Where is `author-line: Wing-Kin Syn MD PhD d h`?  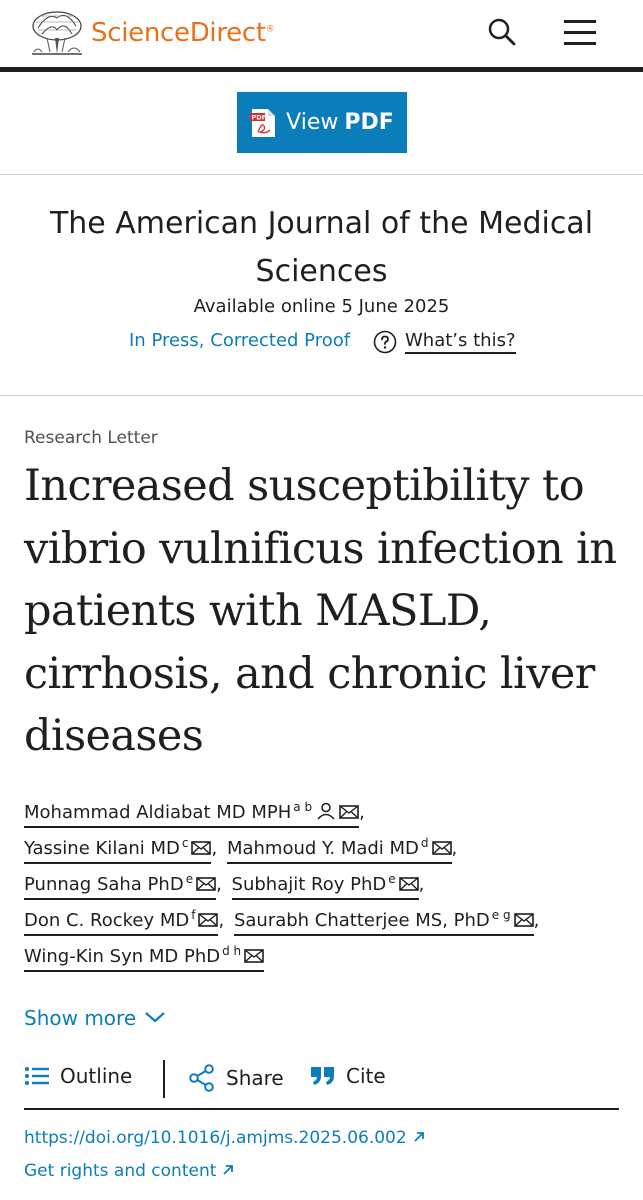
author-line: Wing-Kin Syn MD PhD d h is located at coordinates (144, 959).